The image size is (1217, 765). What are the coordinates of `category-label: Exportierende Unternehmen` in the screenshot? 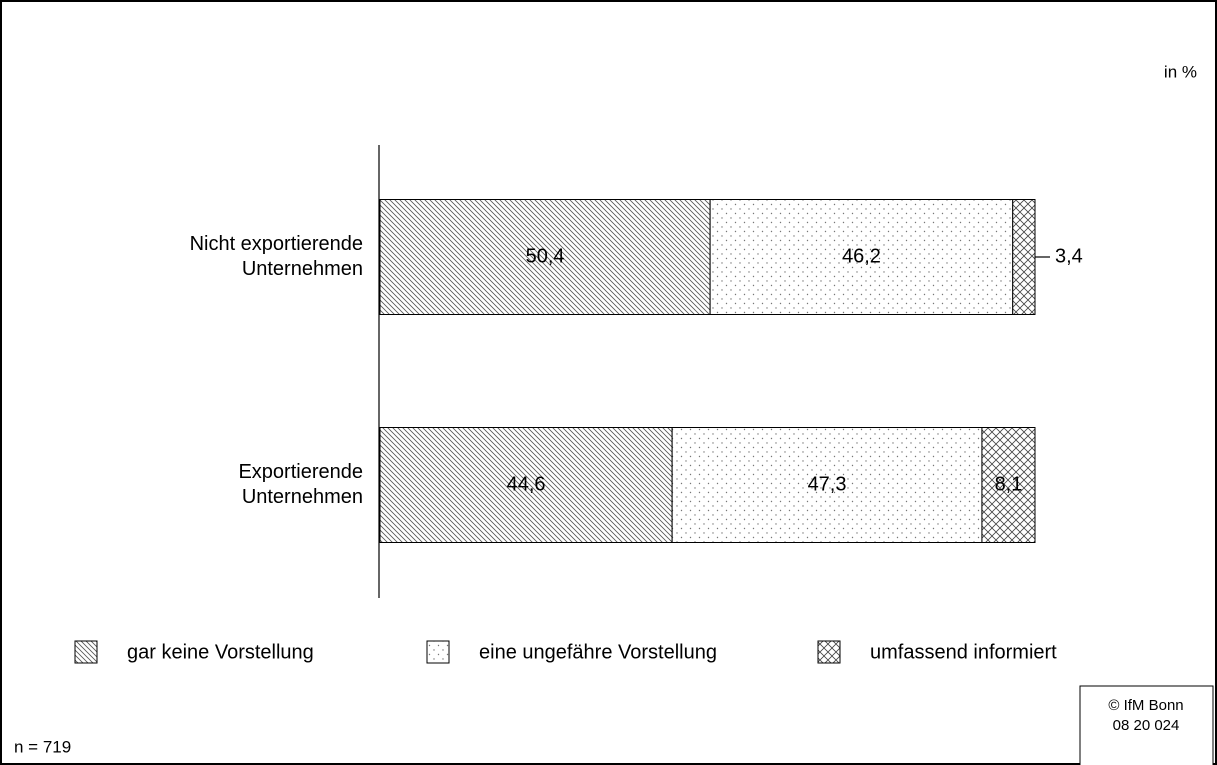 It's located at (300, 484).